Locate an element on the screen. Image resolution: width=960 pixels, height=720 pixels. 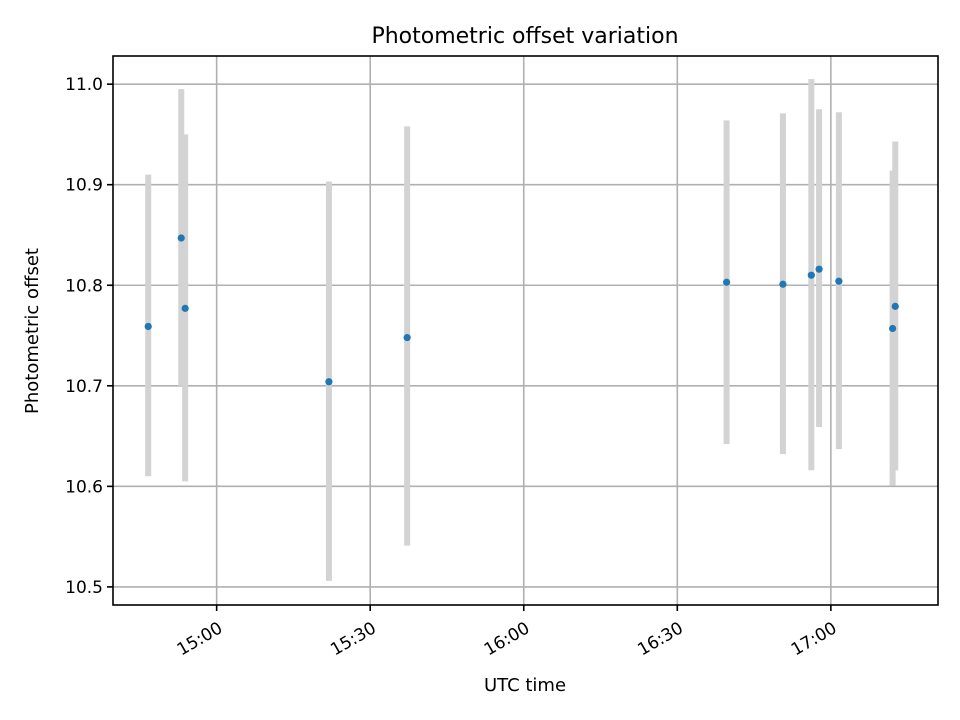
y-tick-label: 10.7 is located at coordinates (84, 387).